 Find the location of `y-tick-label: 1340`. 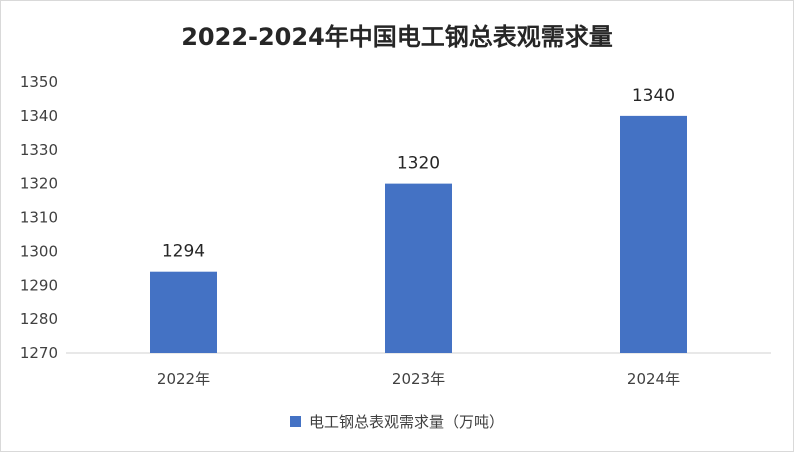

y-tick-label: 1340 is located at coordinates (39, 116).